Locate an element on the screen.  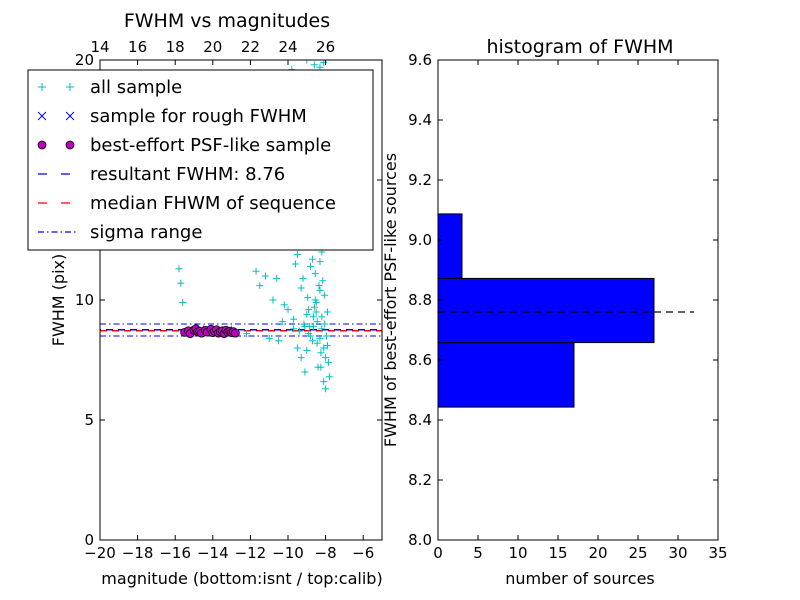
right-y-tick-label: 9.6 is located at coordinates (420, 60).